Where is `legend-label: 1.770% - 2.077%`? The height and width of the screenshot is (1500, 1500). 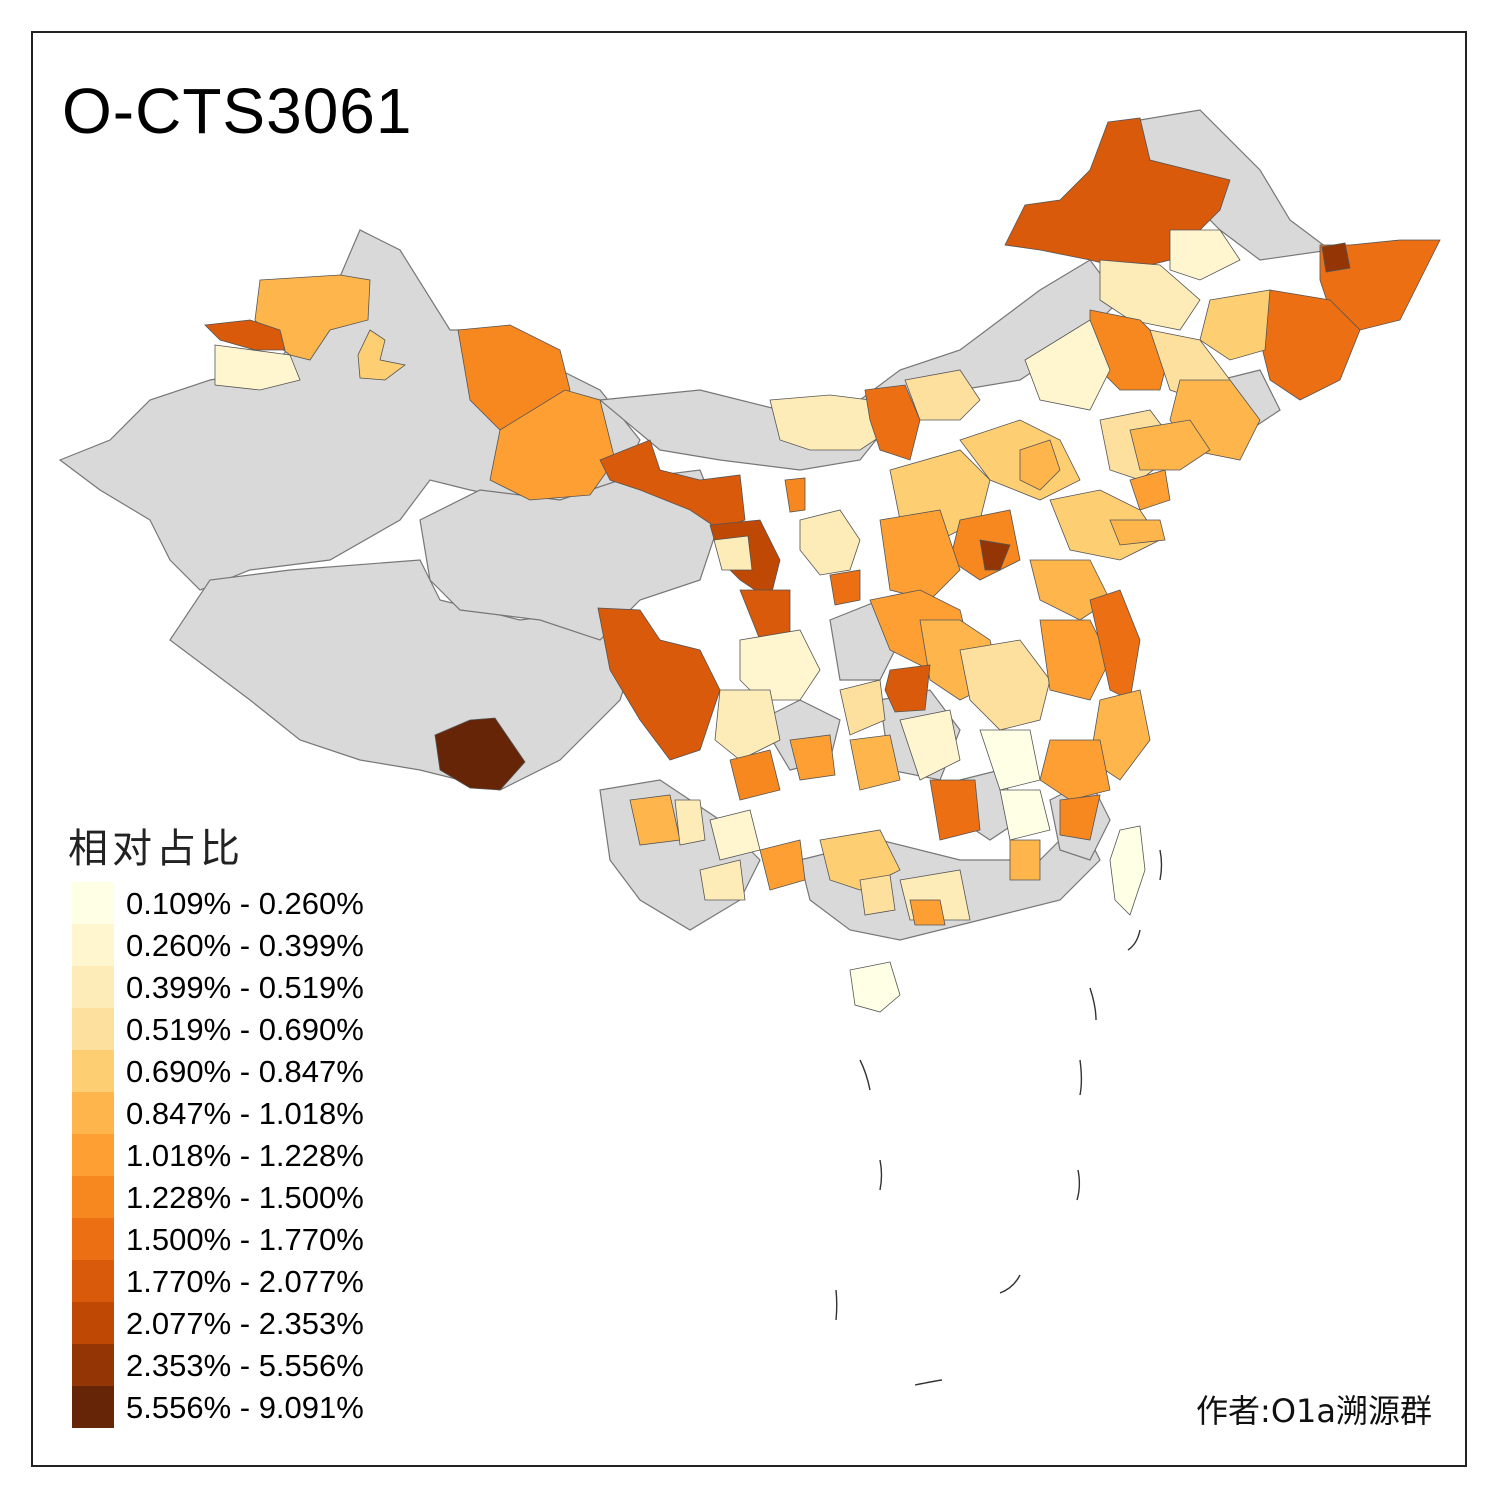 legend-label: 1.770% - 2.077% is located at coordinates (245, 1281).